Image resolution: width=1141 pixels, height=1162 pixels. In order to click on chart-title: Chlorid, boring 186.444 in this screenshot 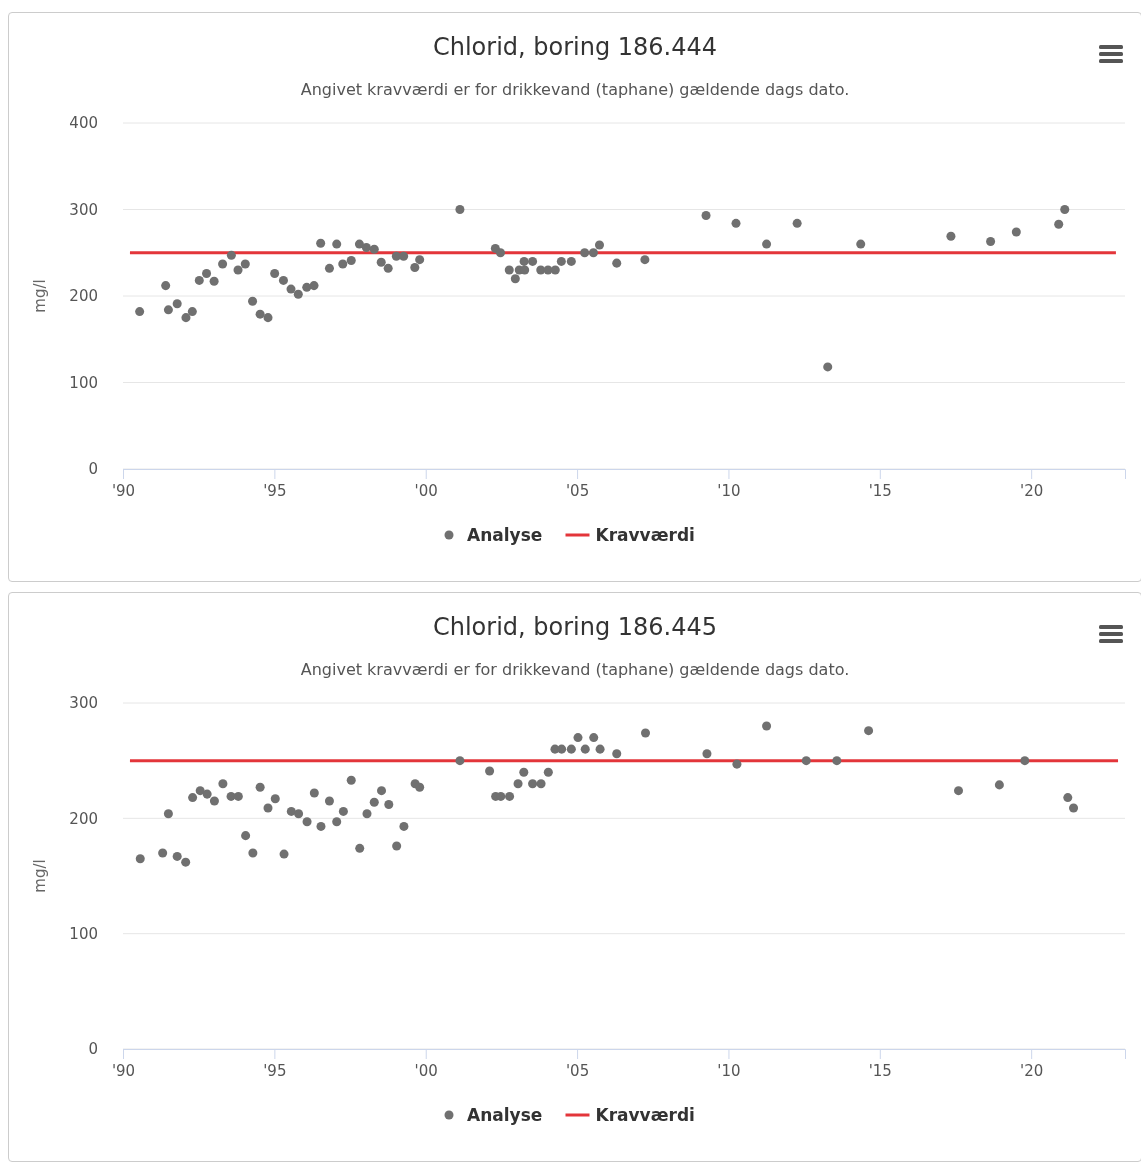, I will do `click(575, 47)`.